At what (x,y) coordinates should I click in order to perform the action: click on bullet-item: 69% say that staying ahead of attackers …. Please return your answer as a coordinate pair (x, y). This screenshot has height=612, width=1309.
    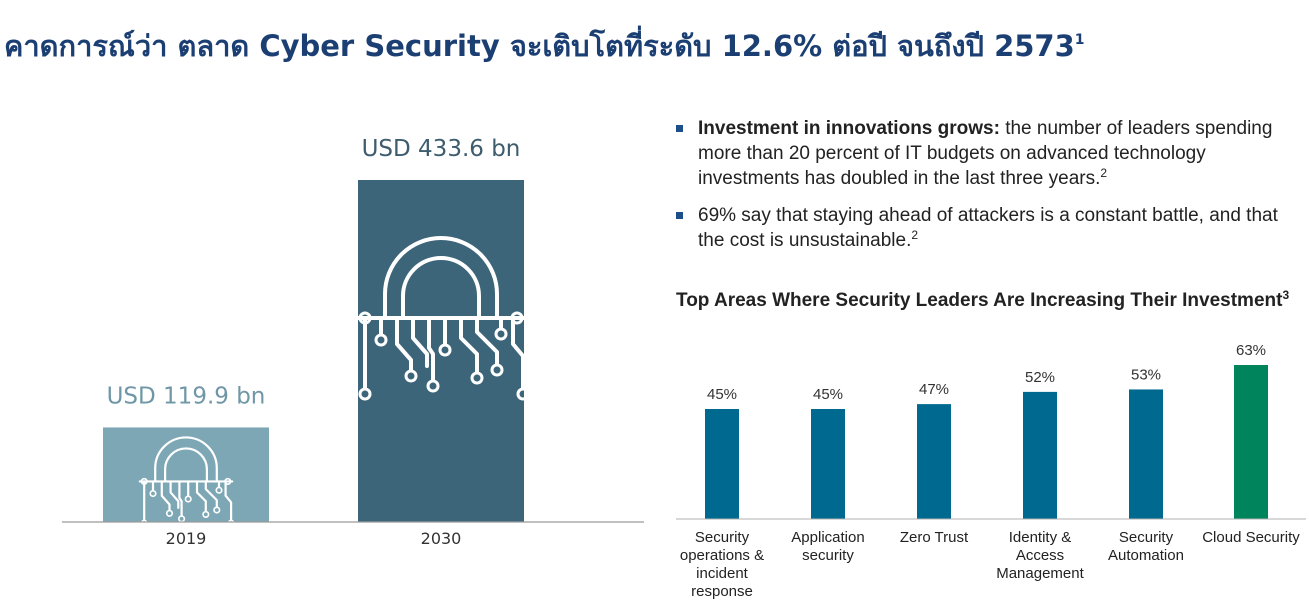
    Looking at the image, I should click on (986, 228).